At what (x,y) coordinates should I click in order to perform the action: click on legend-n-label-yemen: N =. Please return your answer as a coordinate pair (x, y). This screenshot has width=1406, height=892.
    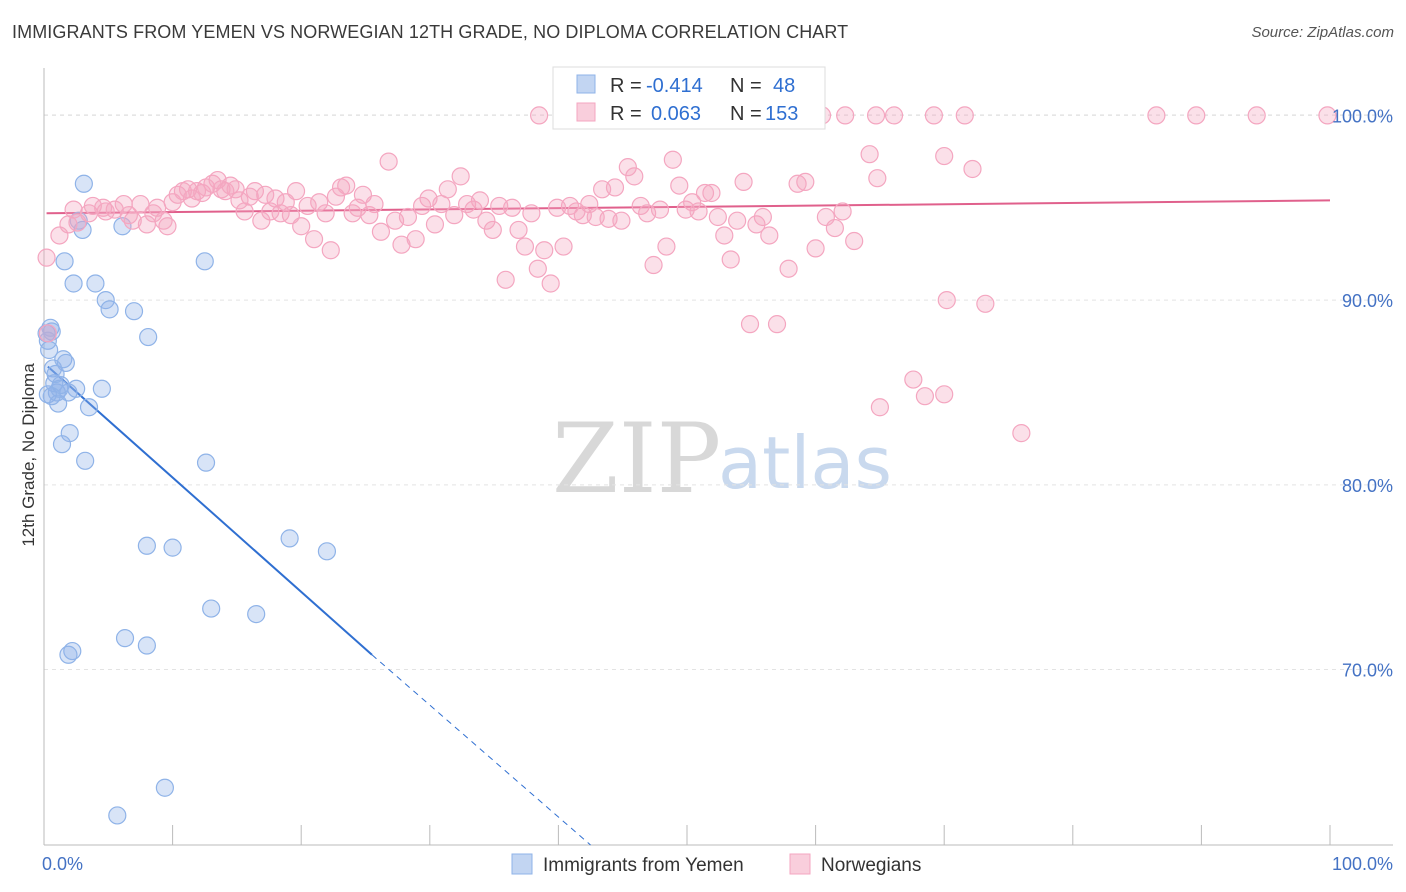
    Looking at the image, I should click on (746, 86).